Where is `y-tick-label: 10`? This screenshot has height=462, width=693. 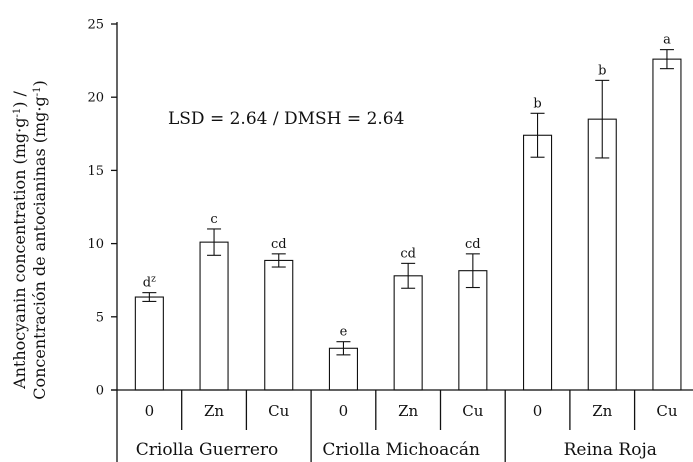
y-tick-label: 10 is located at coordinates (95, 244).